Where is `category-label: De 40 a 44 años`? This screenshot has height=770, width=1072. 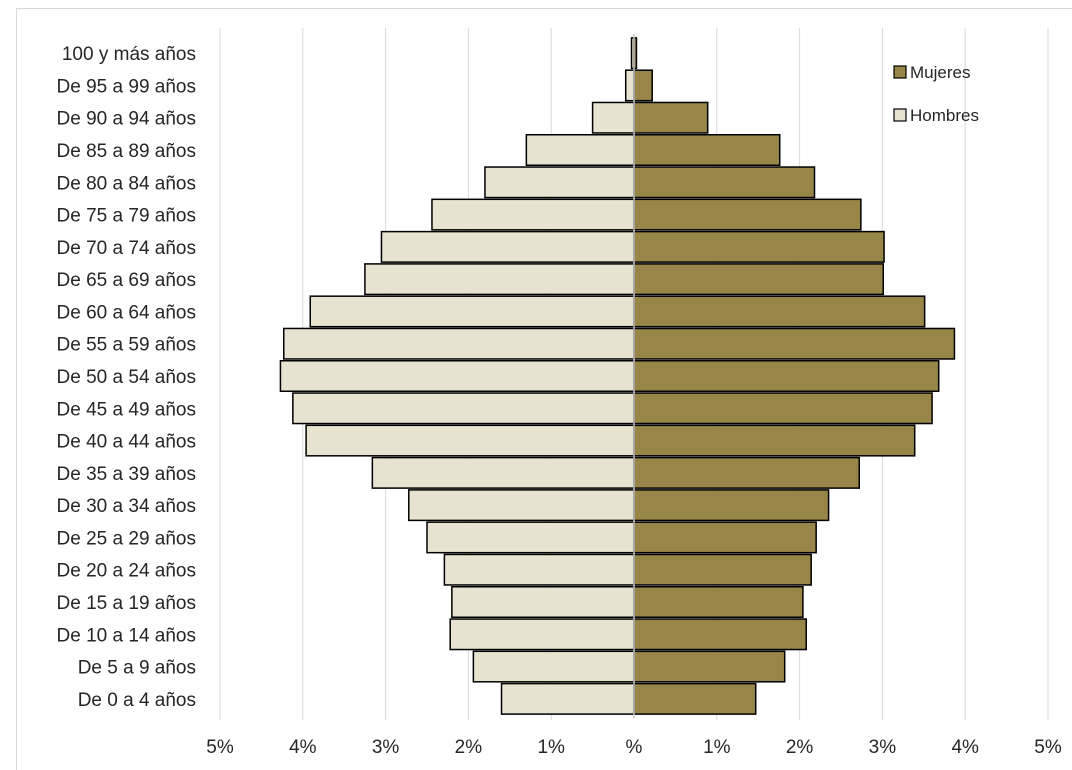 category-label: De 40 a 44 años is located at coordinates (126, 442).